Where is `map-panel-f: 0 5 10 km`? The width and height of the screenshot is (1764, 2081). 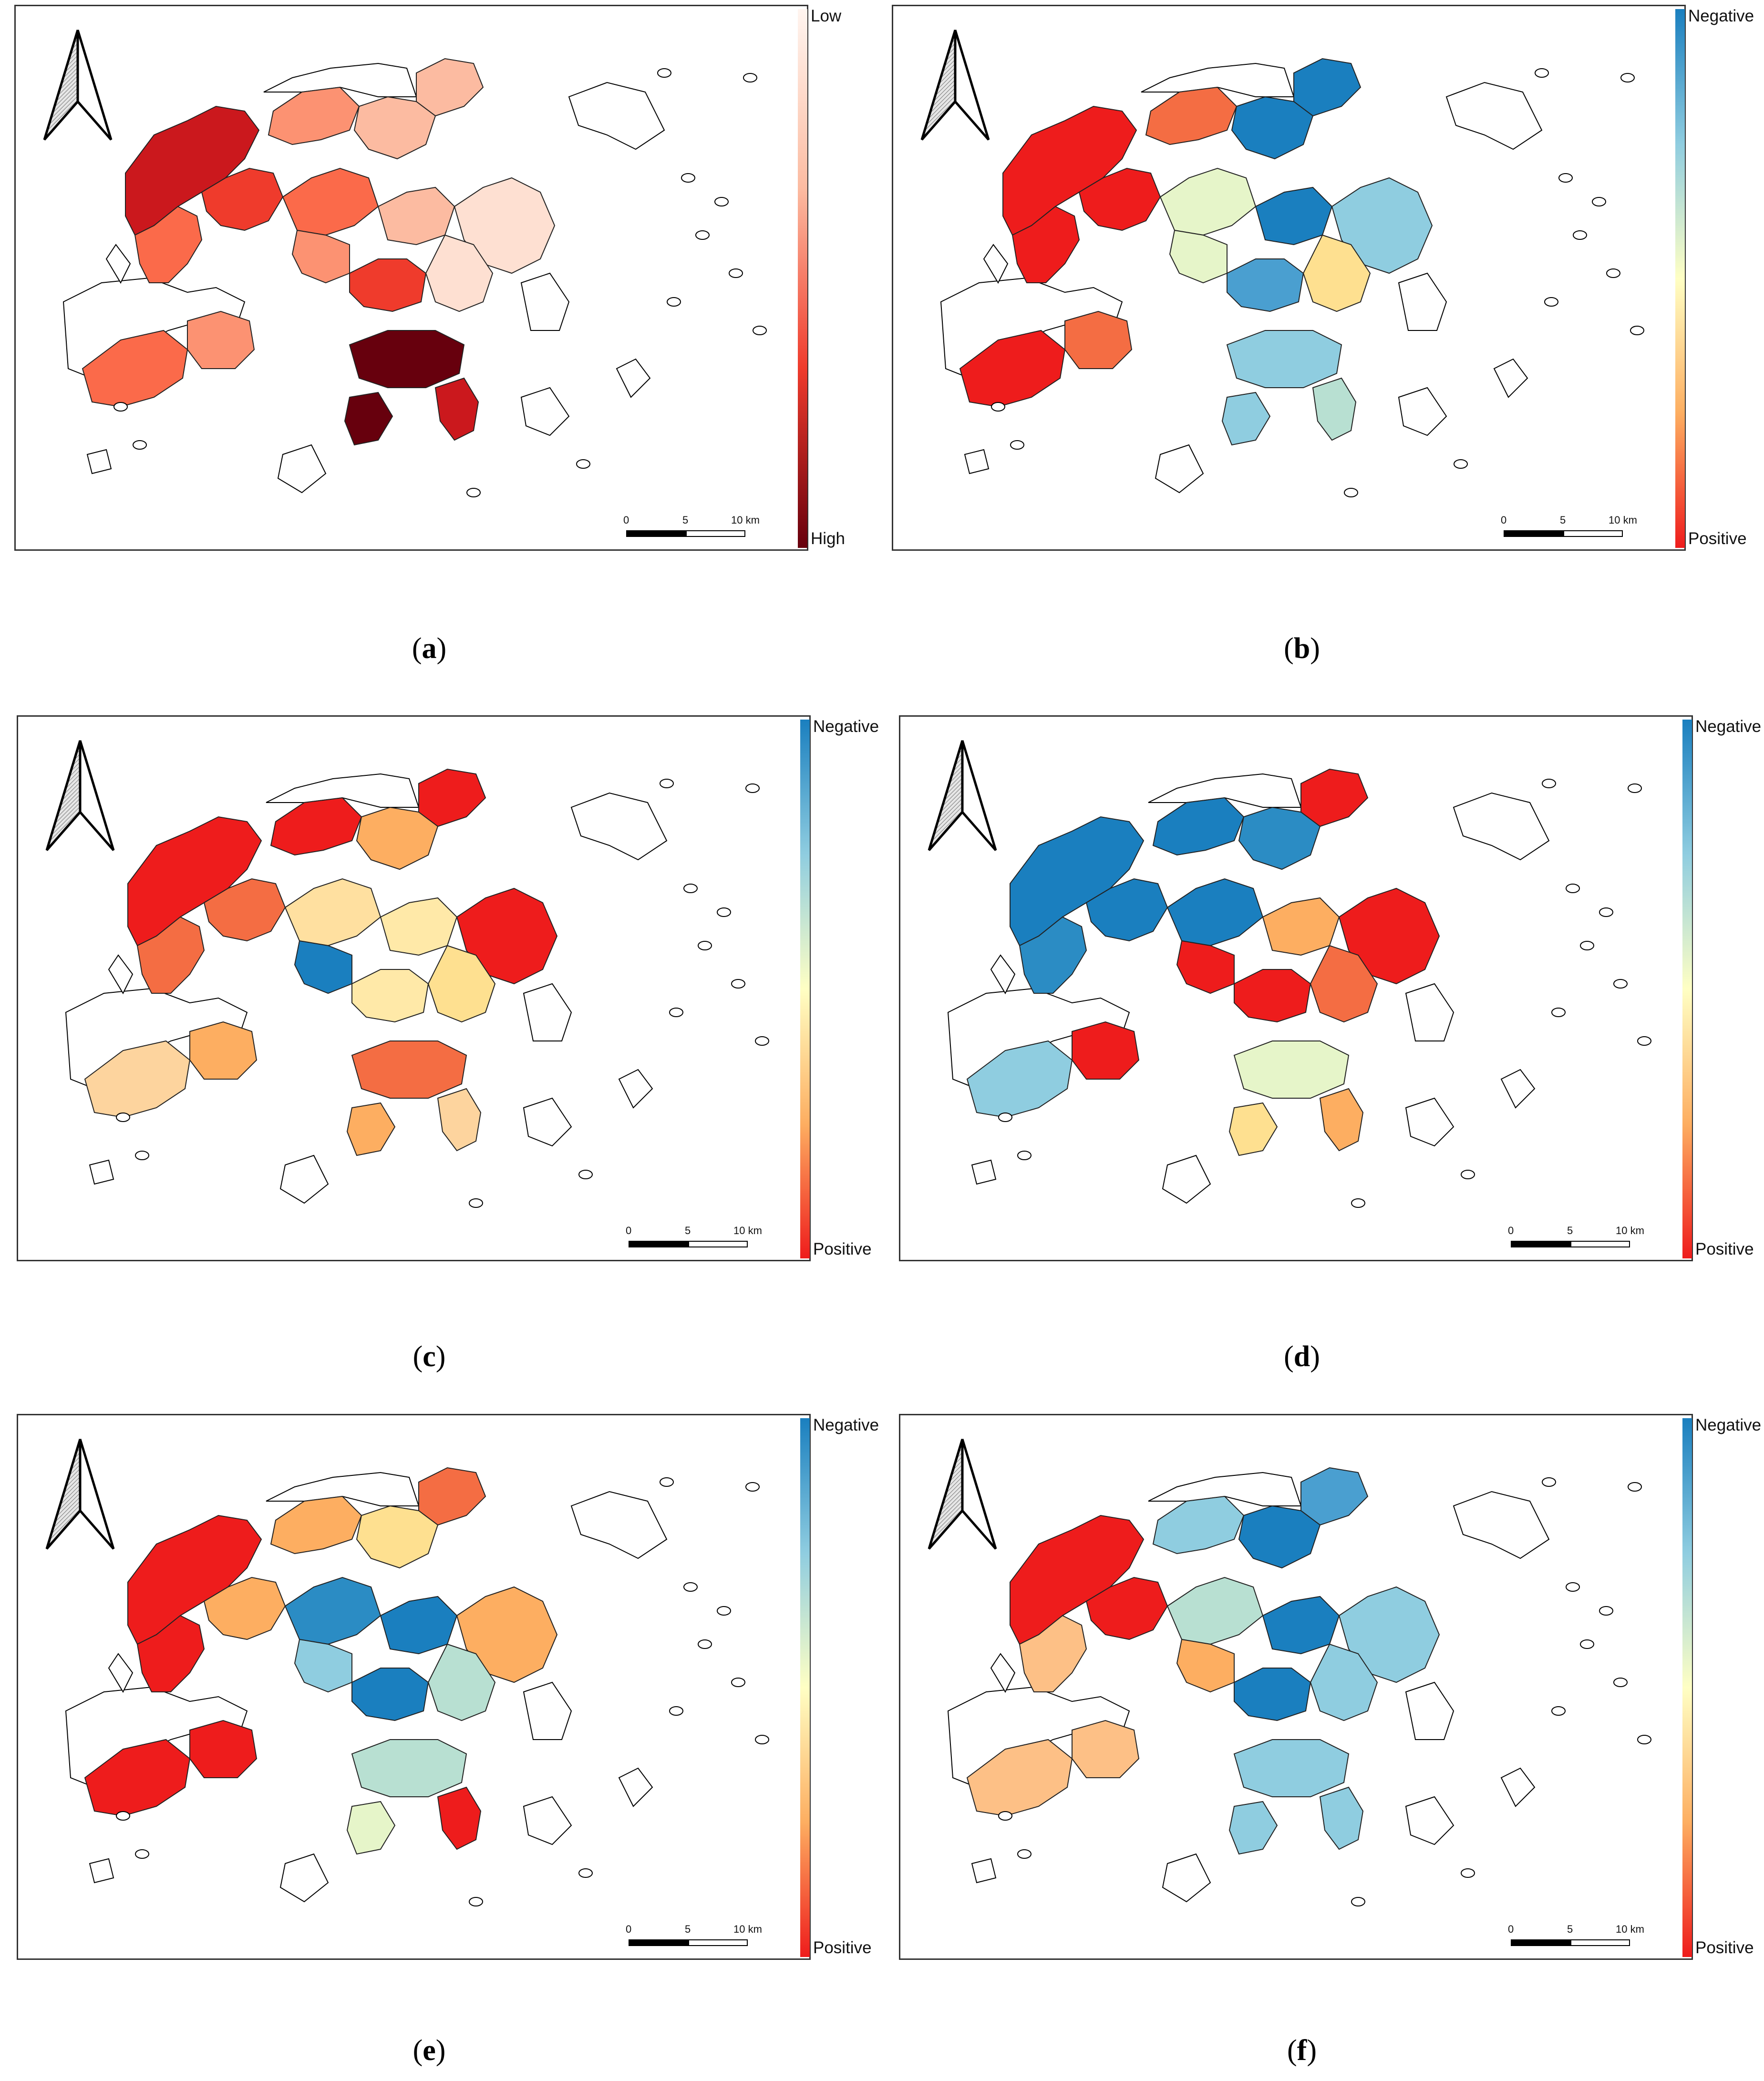 map-panel-f: 0 5 10 km is located at coordinates (1296, 1687).